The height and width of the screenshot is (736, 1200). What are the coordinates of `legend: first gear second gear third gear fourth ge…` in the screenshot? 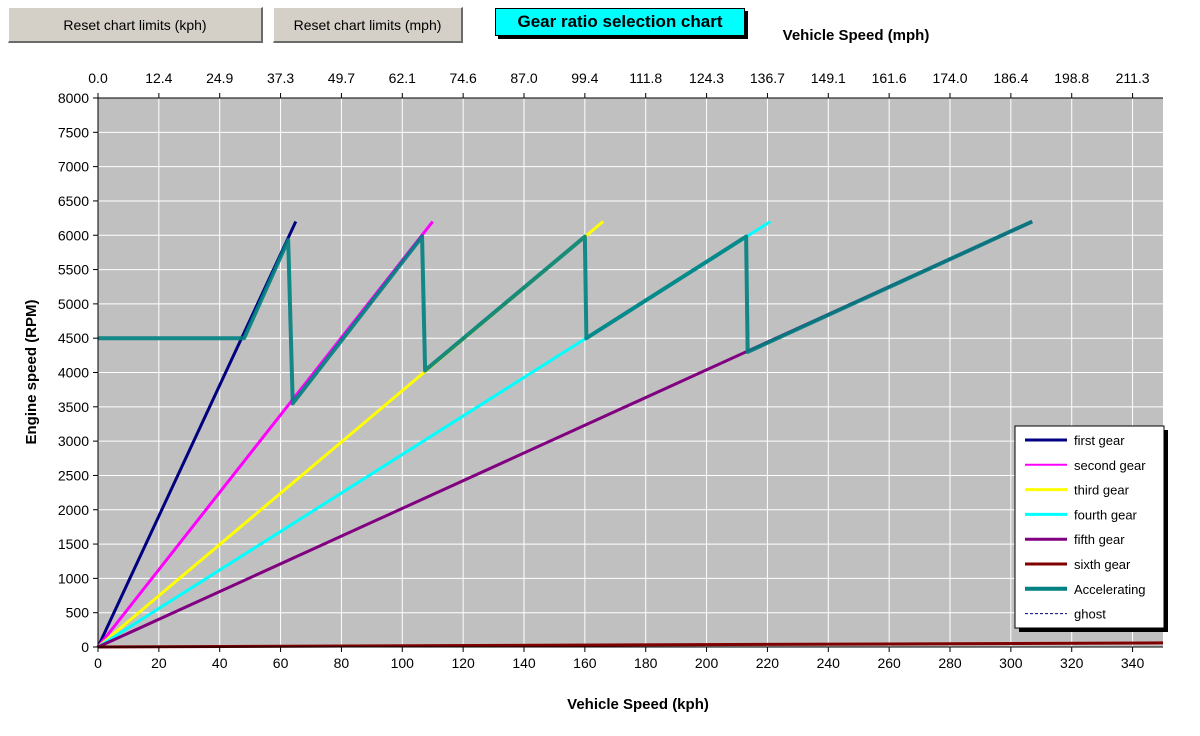 It's located at (1091, 528).